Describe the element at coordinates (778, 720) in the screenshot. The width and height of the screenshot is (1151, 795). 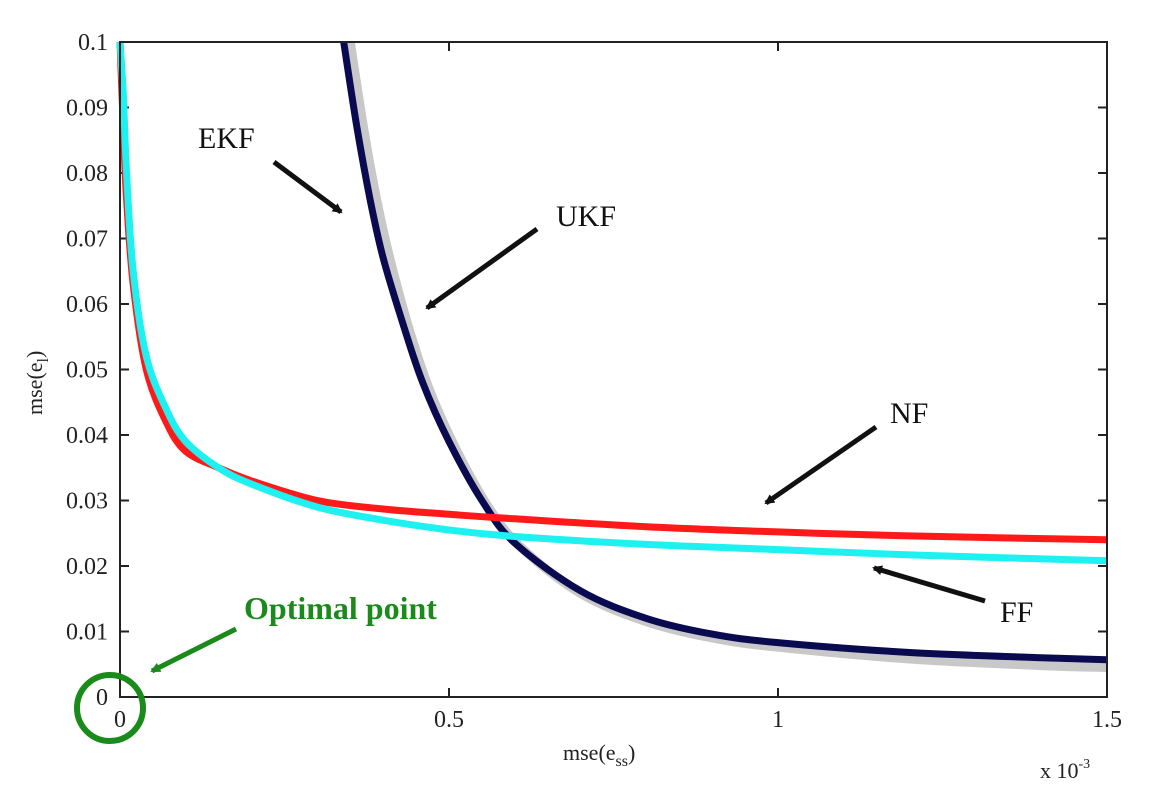
I see `x-tick-label: 1` at that location.